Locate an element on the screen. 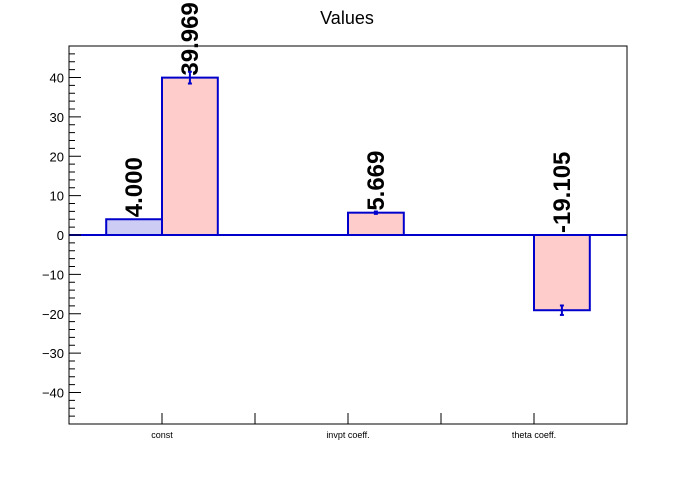 The image size is (696, 477). y-tick-label: −20 is located at coordinates (53, 314).